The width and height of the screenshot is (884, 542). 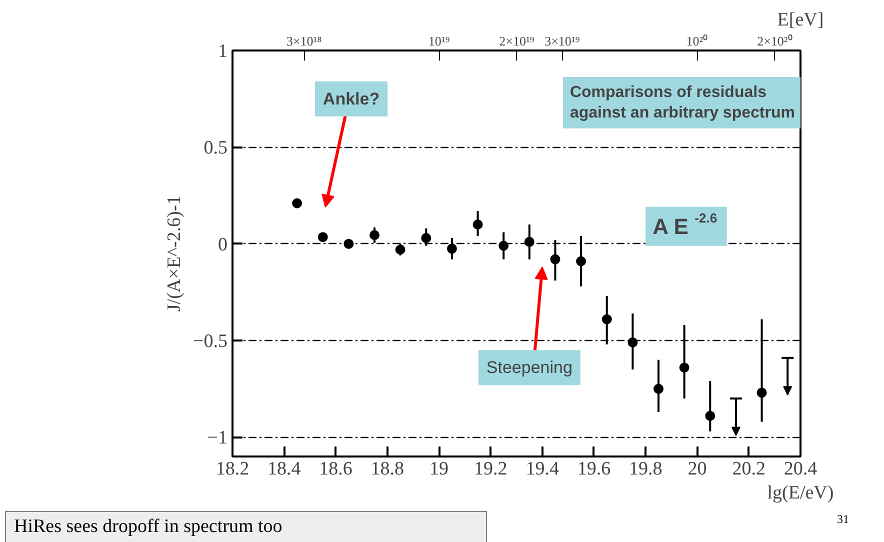 I want to click on y-tick-label: −0.5, so click(x=210, y=341).